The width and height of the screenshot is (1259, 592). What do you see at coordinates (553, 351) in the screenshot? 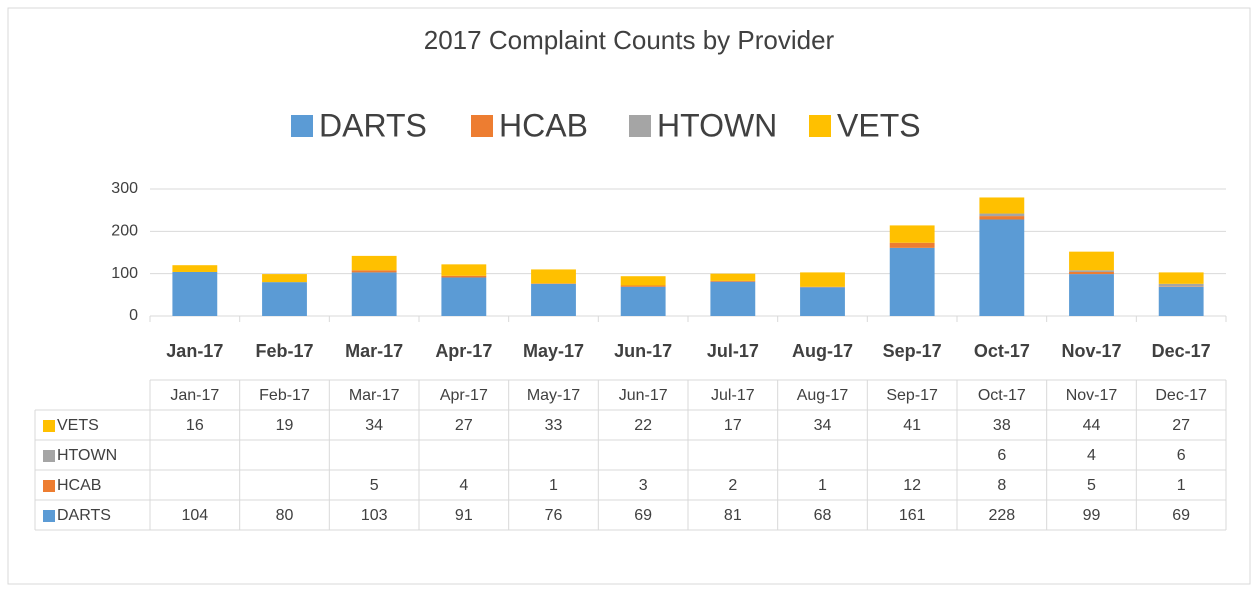
I see `x-tick-label: May-17` at bounding box center [553, 351].